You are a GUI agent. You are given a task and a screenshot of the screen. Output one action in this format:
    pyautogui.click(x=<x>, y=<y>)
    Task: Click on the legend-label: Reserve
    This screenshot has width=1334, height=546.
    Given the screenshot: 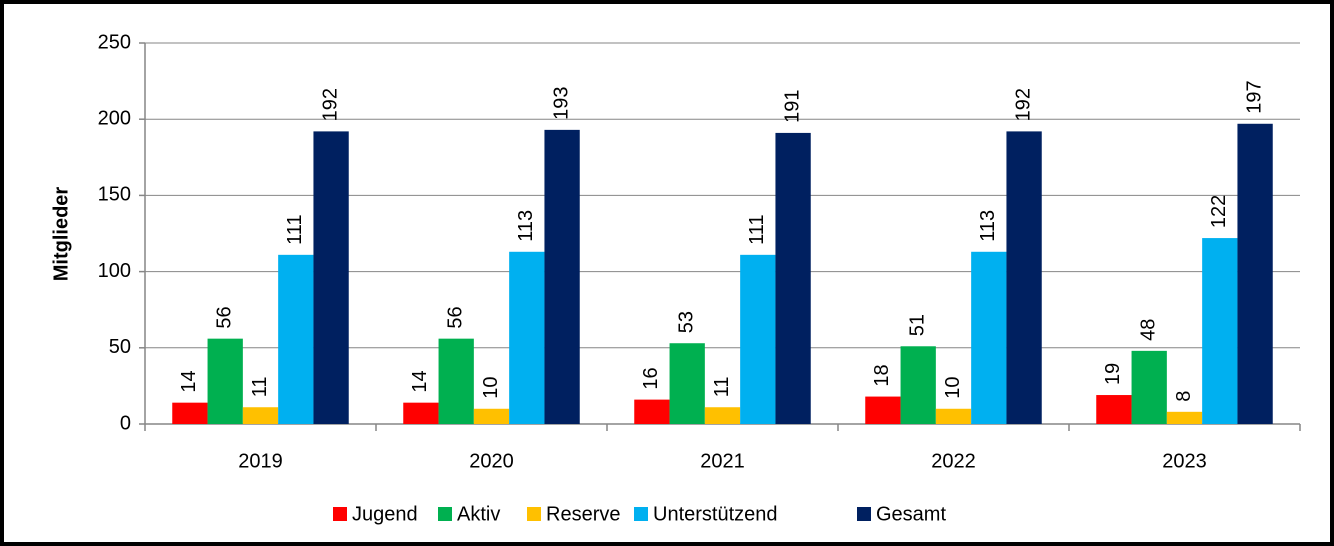 What is the action you would take?
    pyautogui.click(x=583, y=514)
    